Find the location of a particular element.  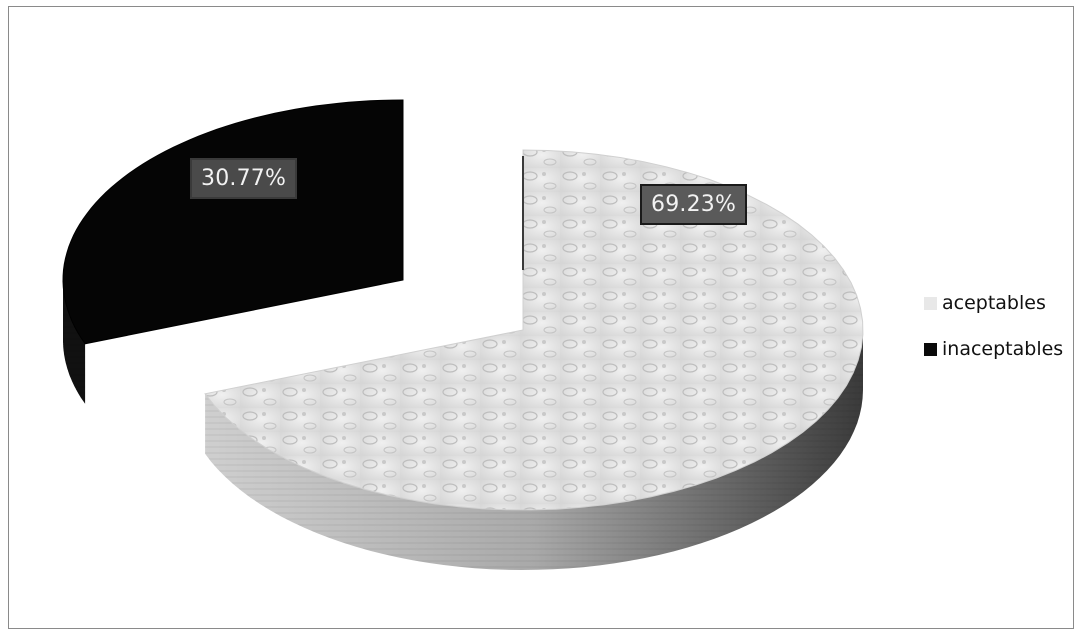

pie-slice-inaceptables is located at coordinates (233, 222).